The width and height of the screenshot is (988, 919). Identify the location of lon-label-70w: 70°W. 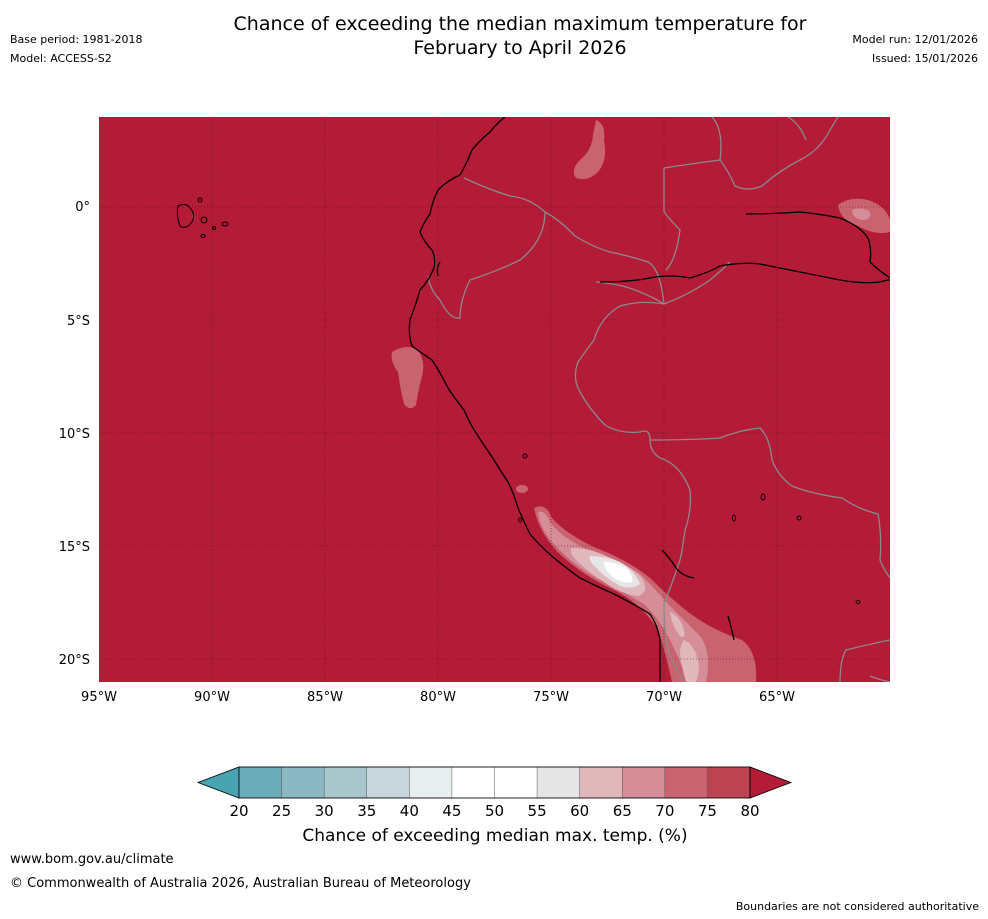
(664, 697).